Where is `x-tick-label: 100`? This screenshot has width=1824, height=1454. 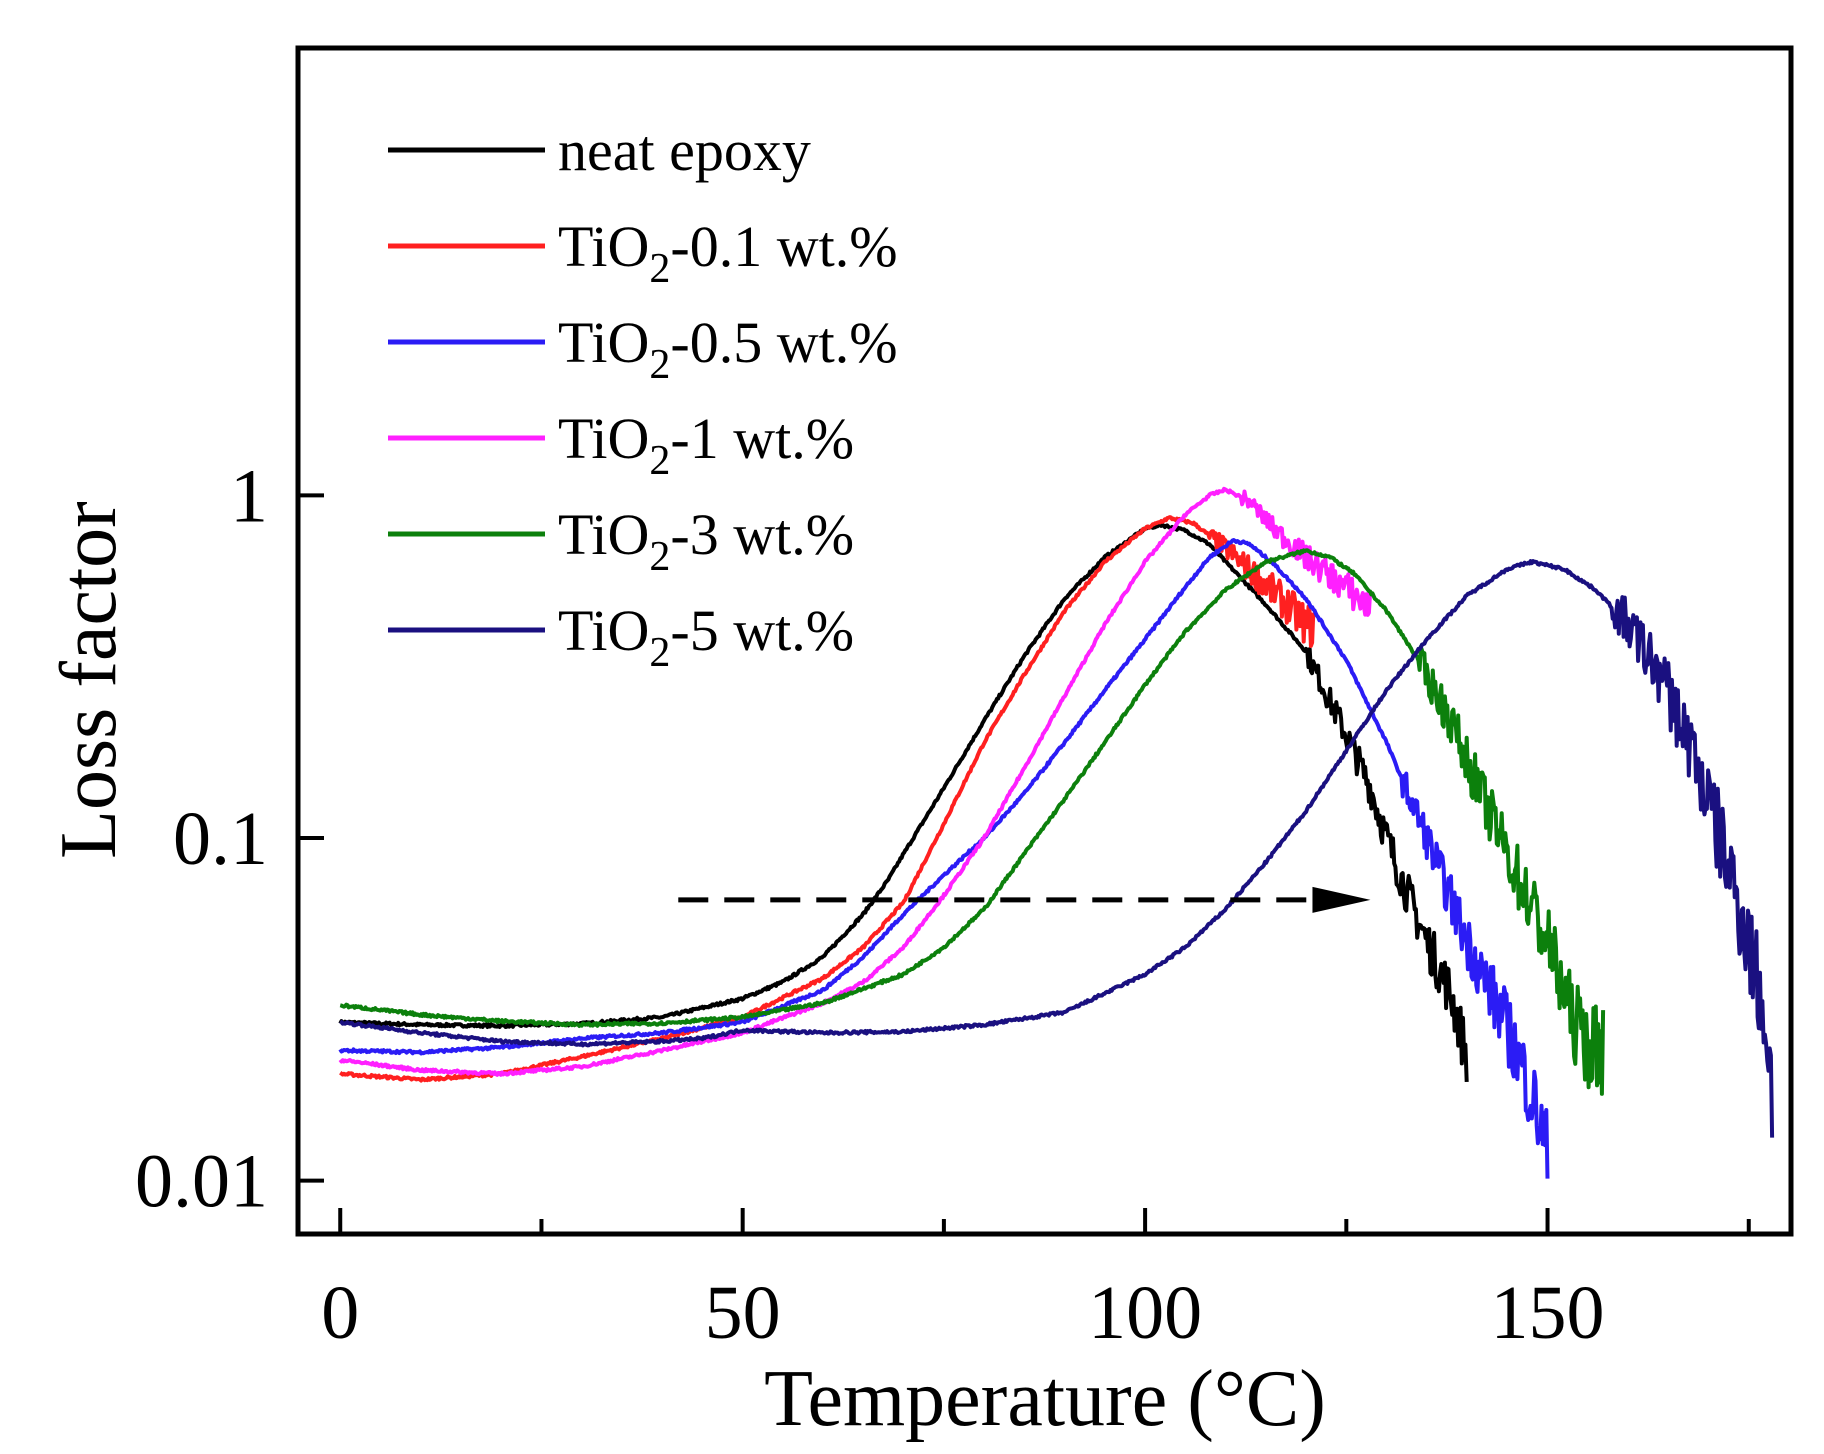
x-tick-label: 100 is located at coordinates (1145, 1313).